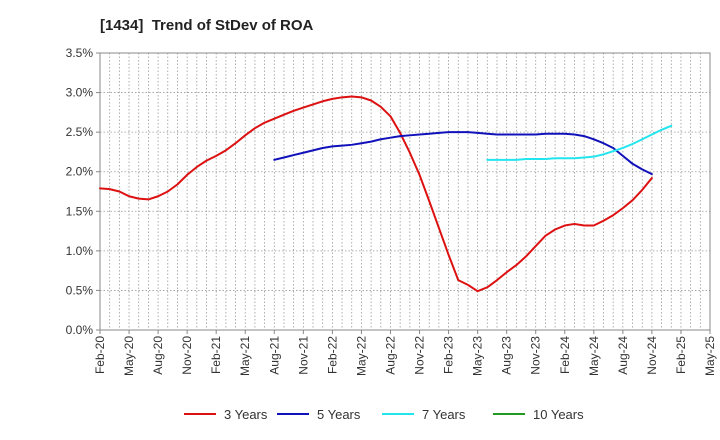 Image resolution: width=720 pixels, height=440 pixels. What do you see at coordinates (579, 142) in the screenshot?
I see `series-line-7-years` at bounding box center [579, 142].